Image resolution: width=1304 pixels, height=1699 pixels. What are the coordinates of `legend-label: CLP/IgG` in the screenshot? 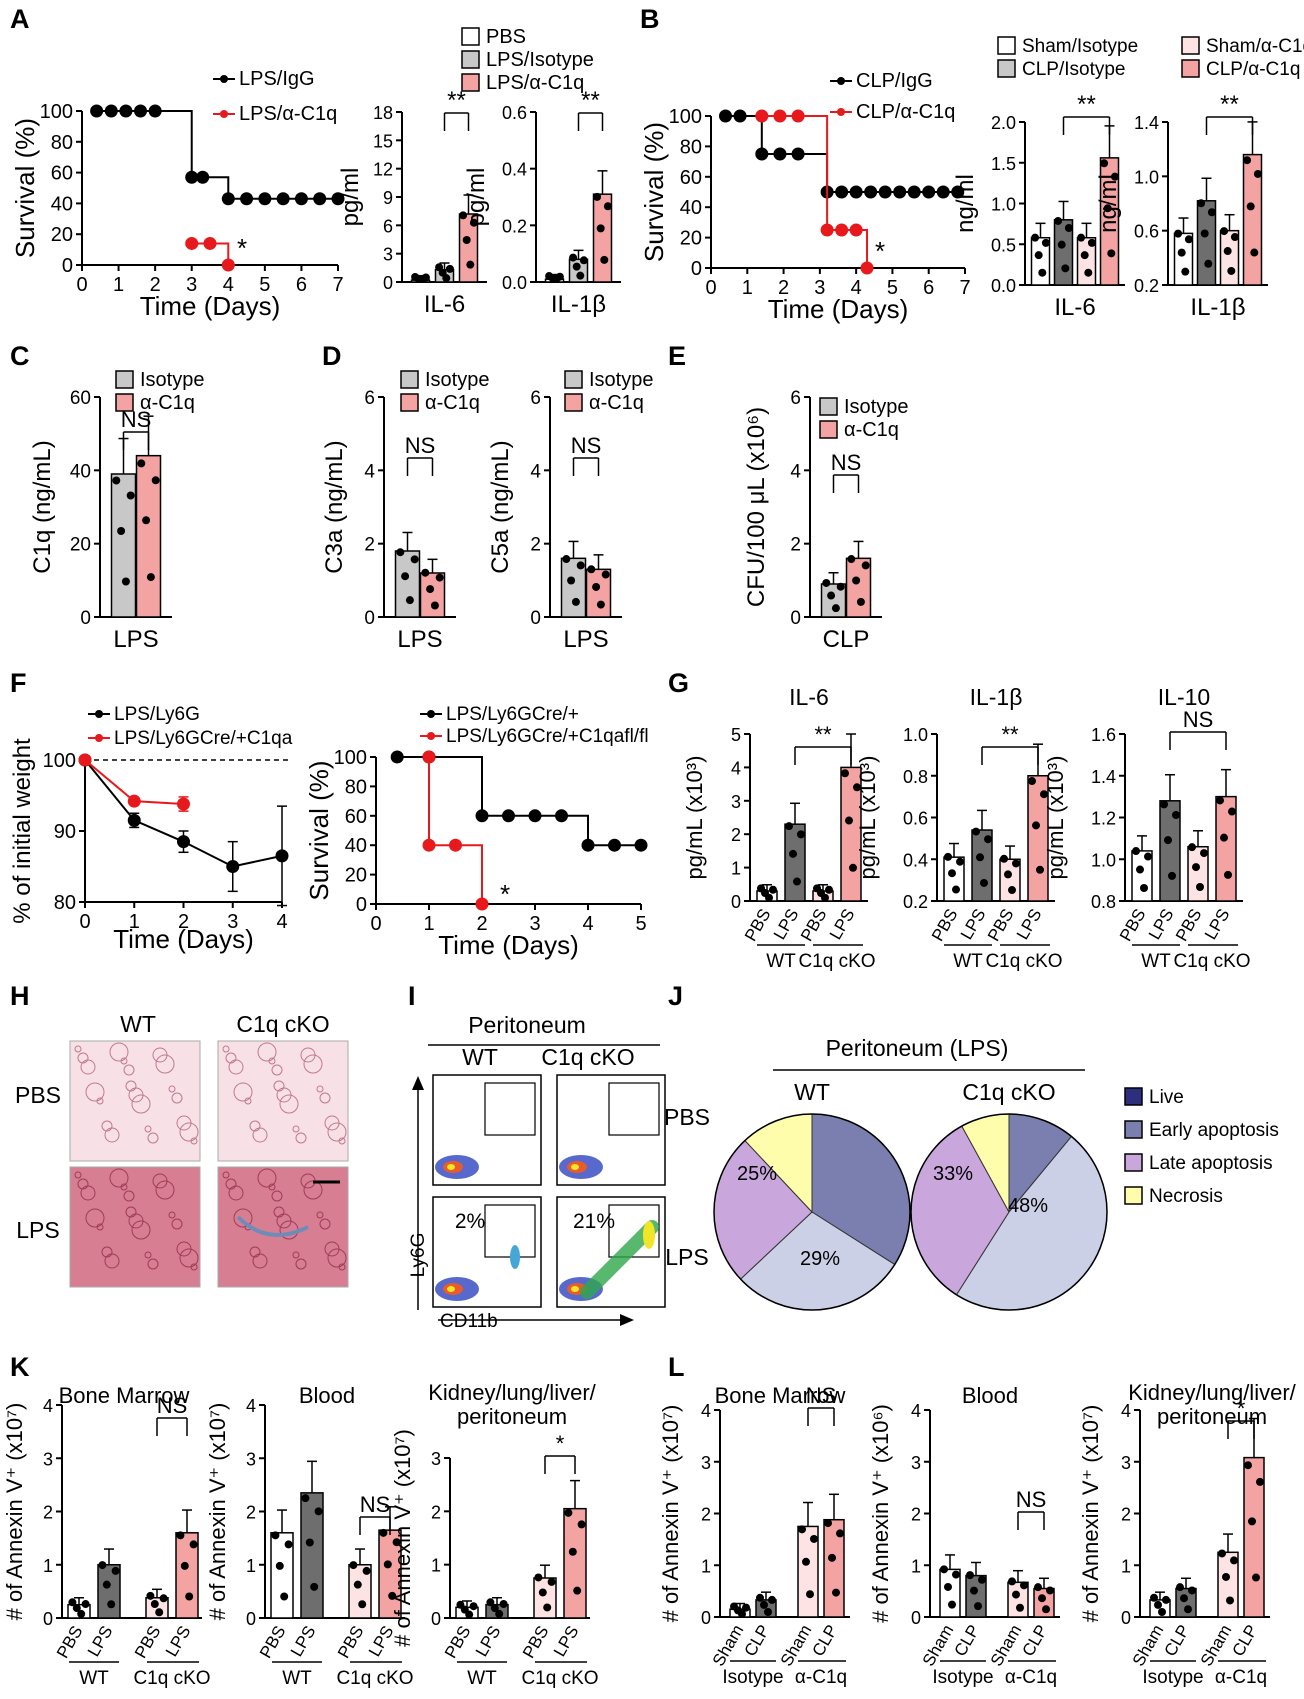 It's located at (894, 81).